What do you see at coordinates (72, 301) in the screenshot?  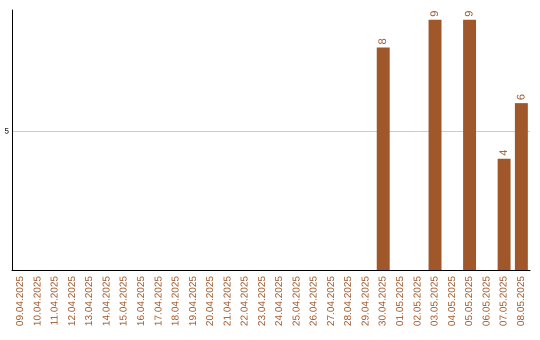 I see `x-tick-label: 12.04.2025` at bounding box center [72, 301].